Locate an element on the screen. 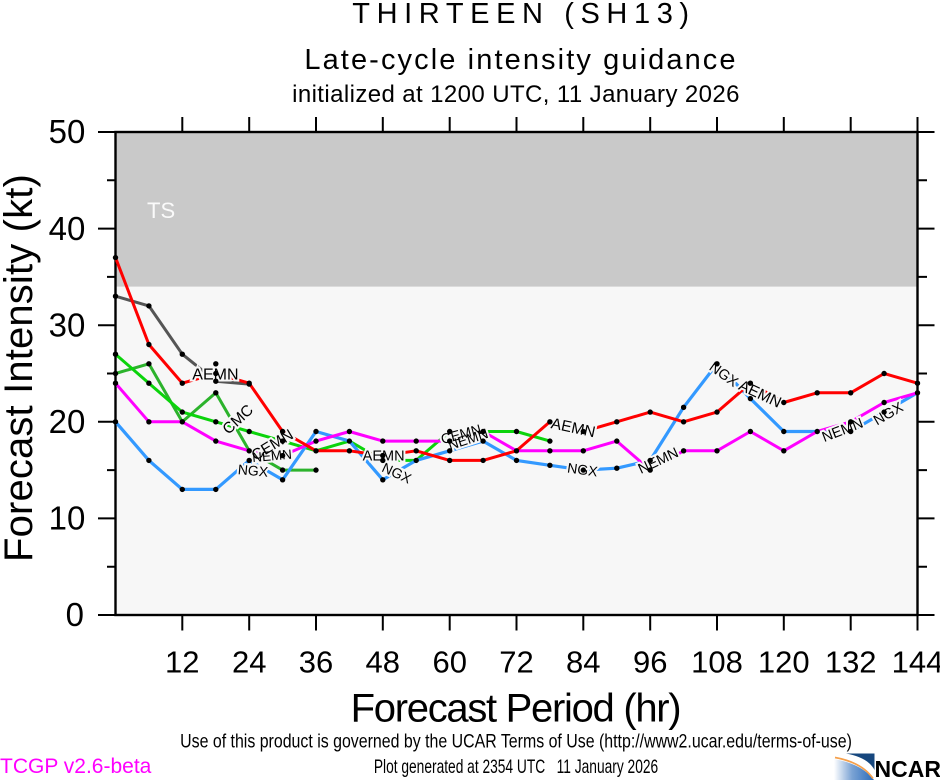  svg-text: 96 is located at coordinates (650, 662).